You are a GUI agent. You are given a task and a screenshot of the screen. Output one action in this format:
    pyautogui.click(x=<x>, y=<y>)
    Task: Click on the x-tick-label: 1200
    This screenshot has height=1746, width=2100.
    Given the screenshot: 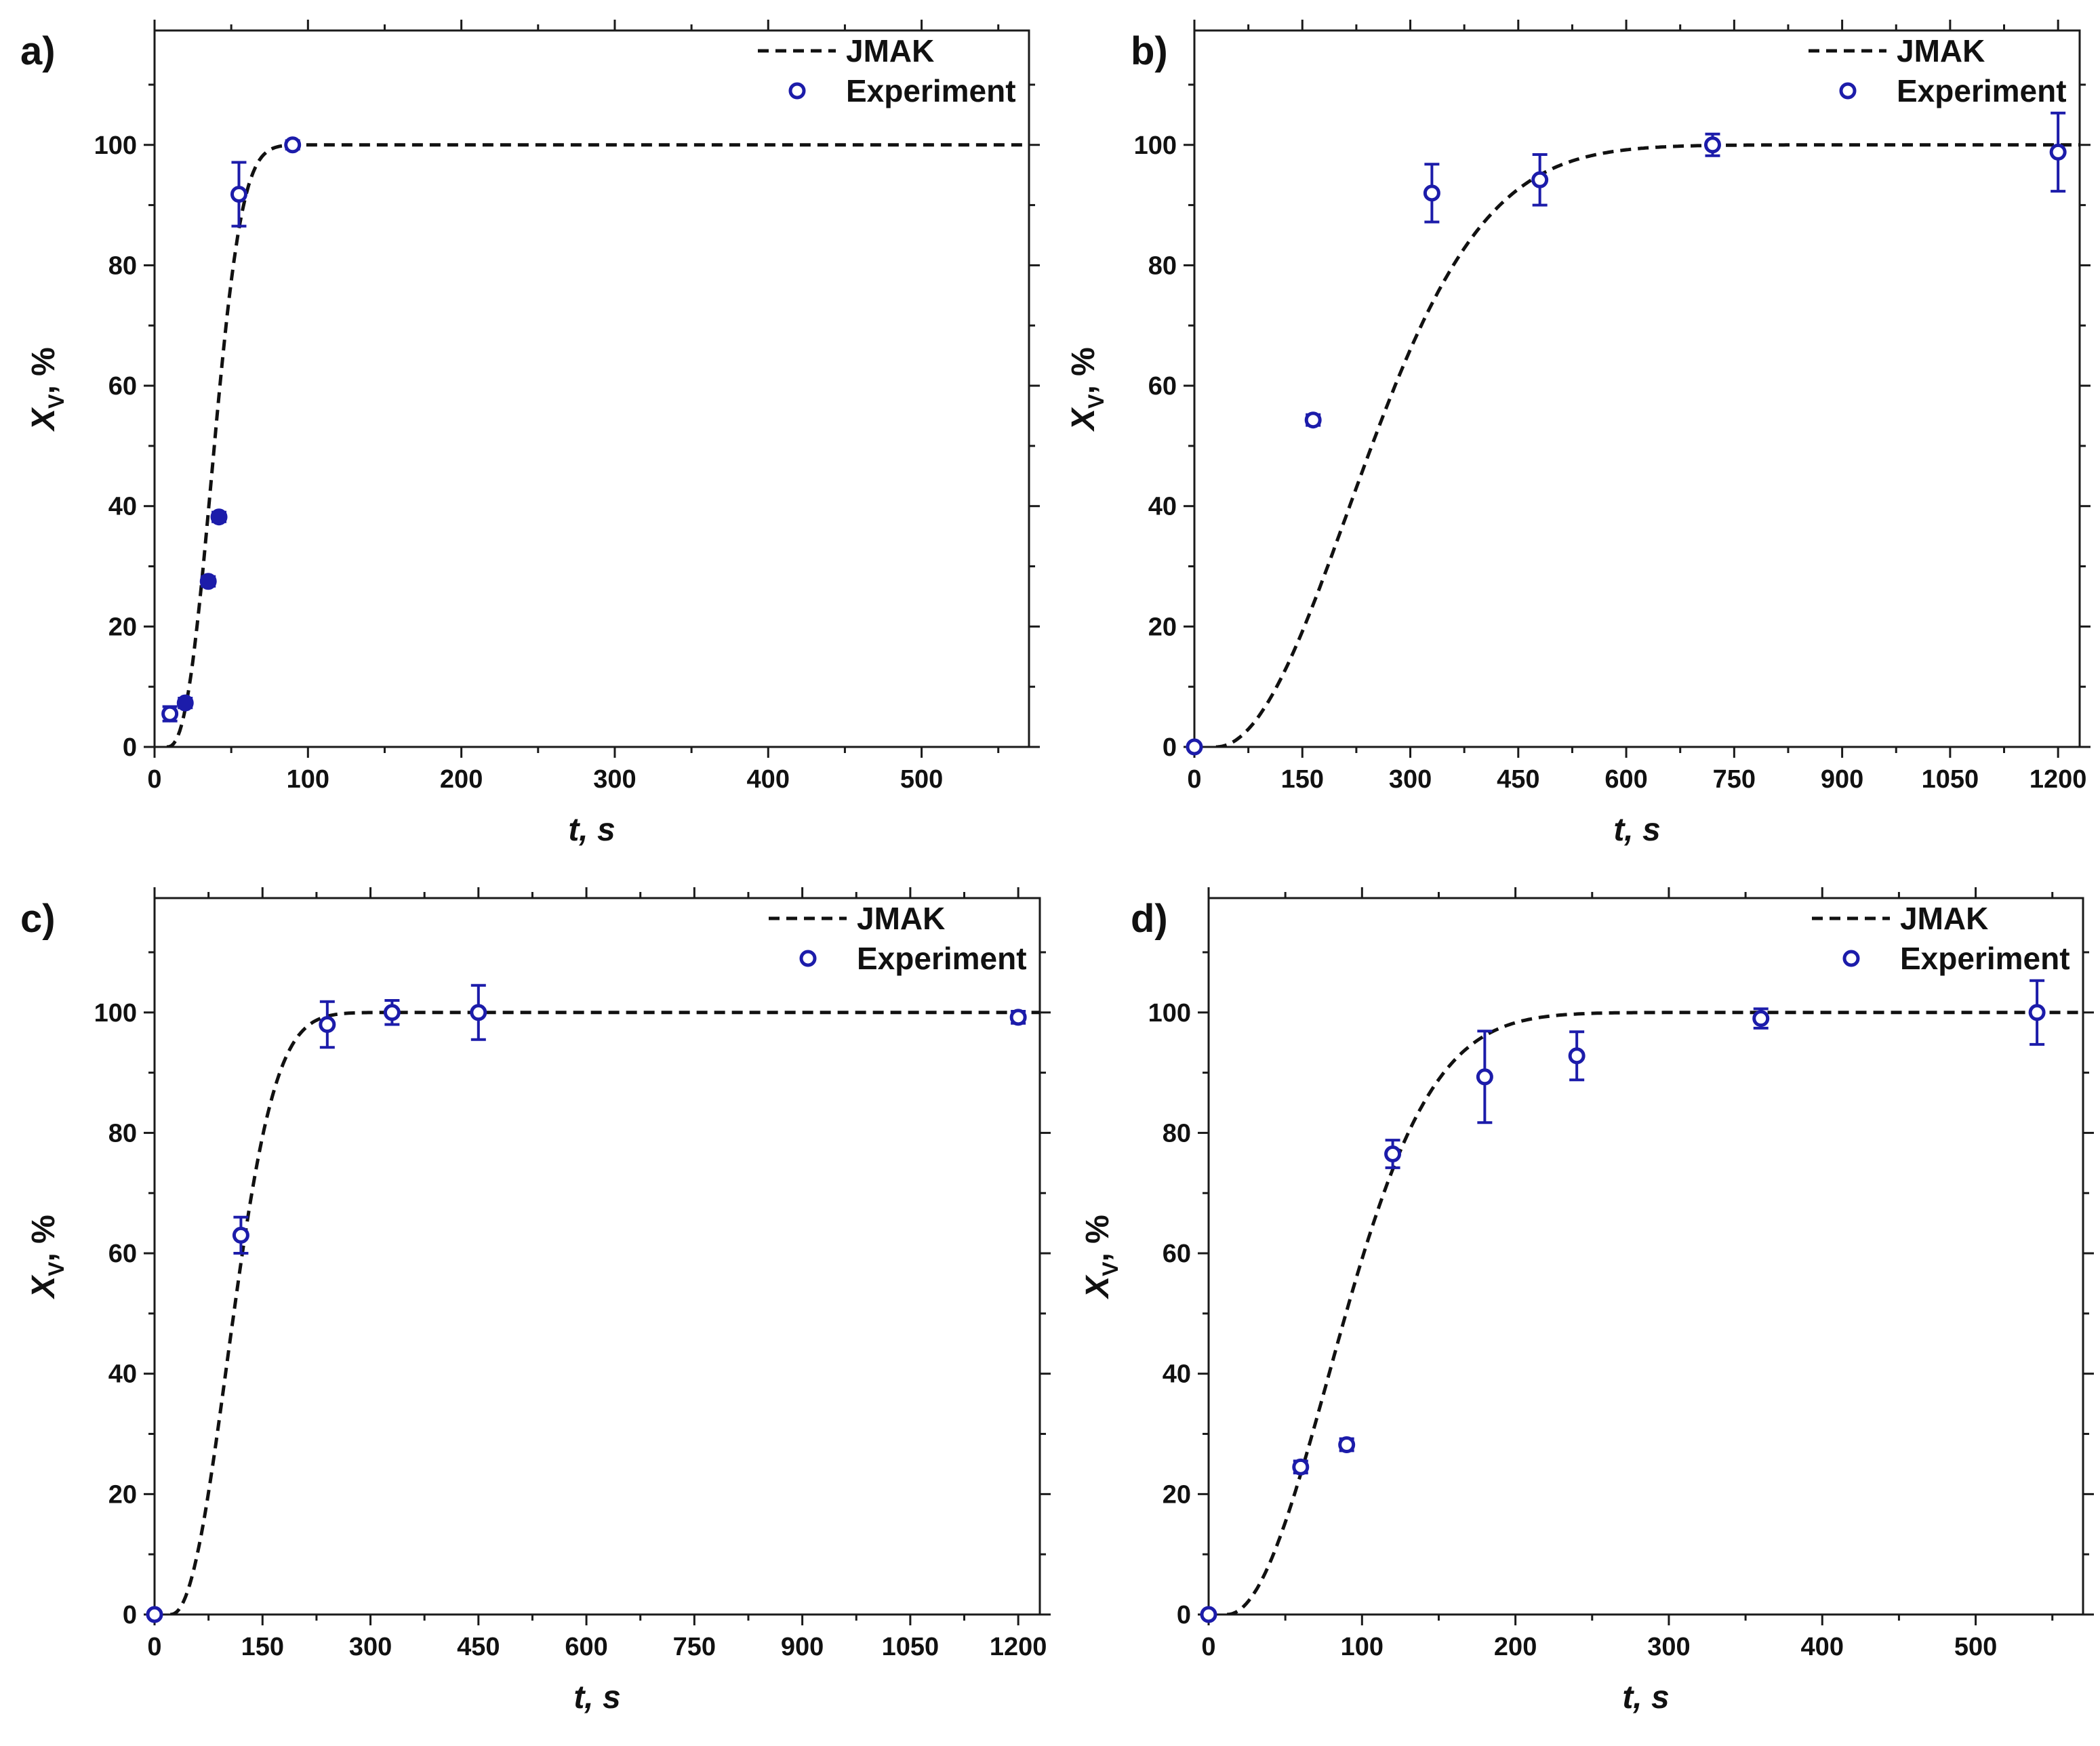 What is the action you would take?
    pyautogui.click(x=2058, y=779)
    